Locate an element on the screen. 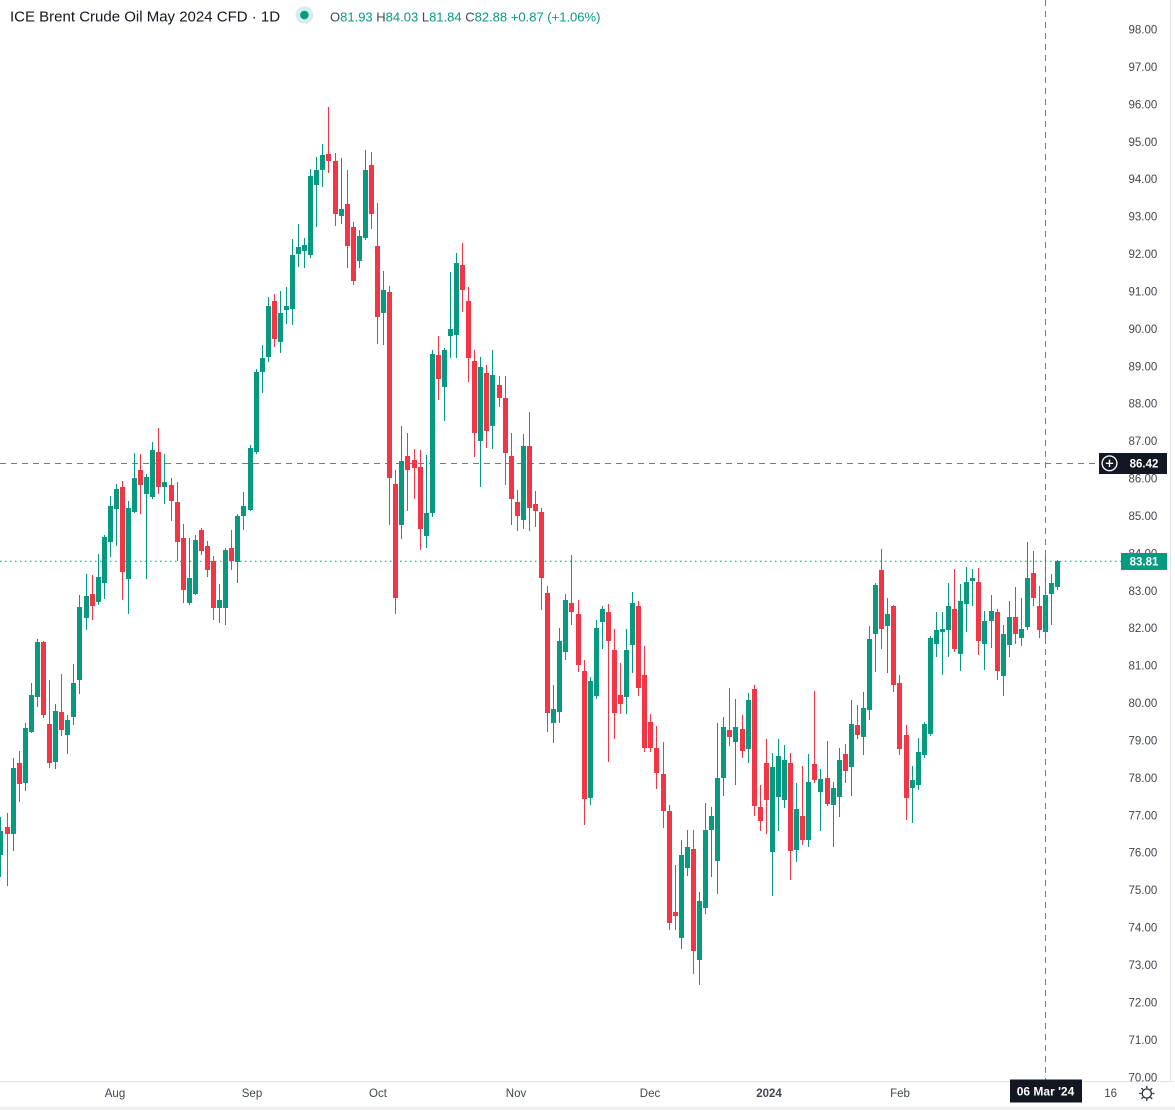  svg-text: 95.00 is located at coordinates (1143, 143).